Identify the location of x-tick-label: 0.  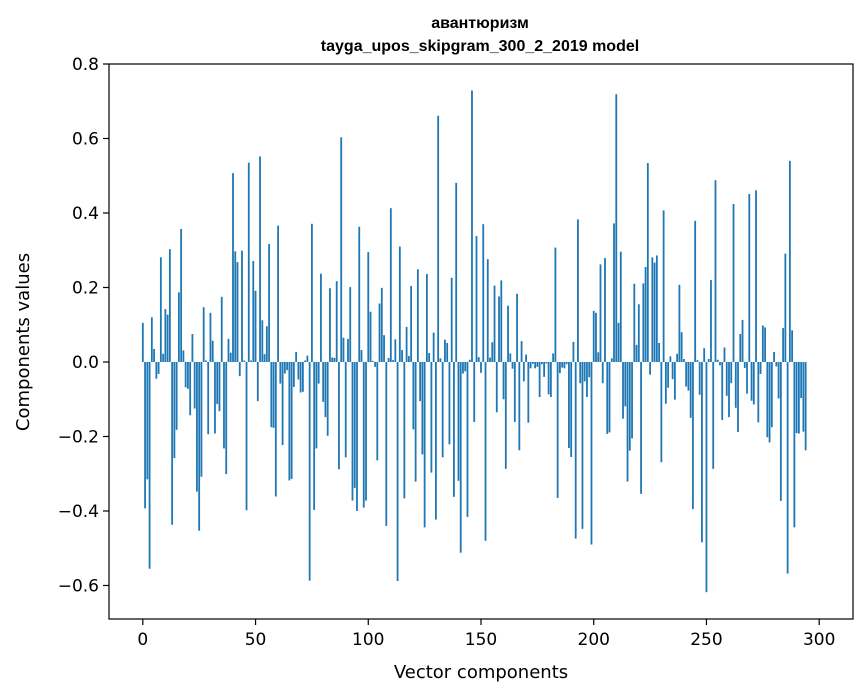
(142, 640).